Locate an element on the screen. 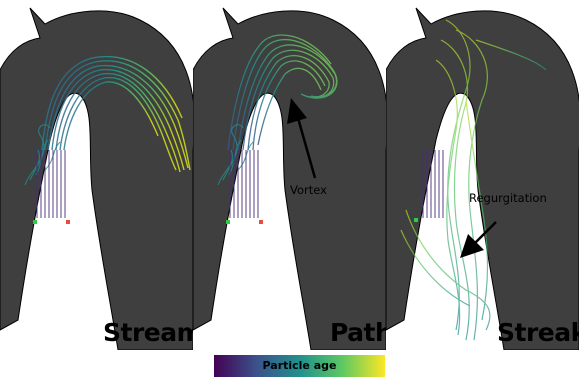 This screenshot has width=579, height=378. panel-title-streak: Streak is located at coordinates (538, 332).